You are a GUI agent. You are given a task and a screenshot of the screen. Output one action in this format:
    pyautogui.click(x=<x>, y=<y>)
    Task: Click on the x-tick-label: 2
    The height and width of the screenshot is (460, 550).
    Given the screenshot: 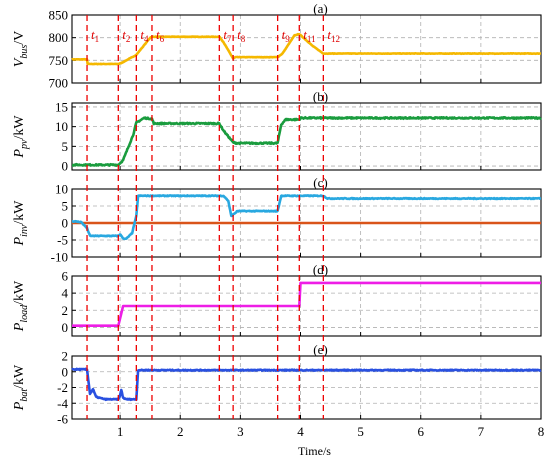 What is the action you would take?
    pyautogui.click(x=180, y=431)
    